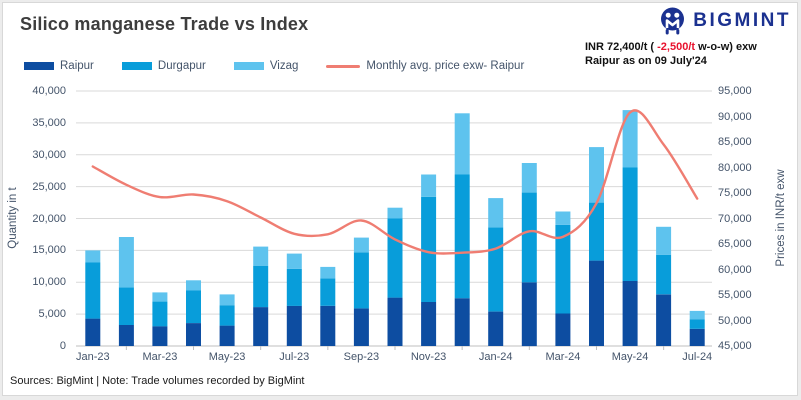 This screenshot has height=400, width=801. I want to click on left-axis-tick-label: 10,000, so click(49, 282).